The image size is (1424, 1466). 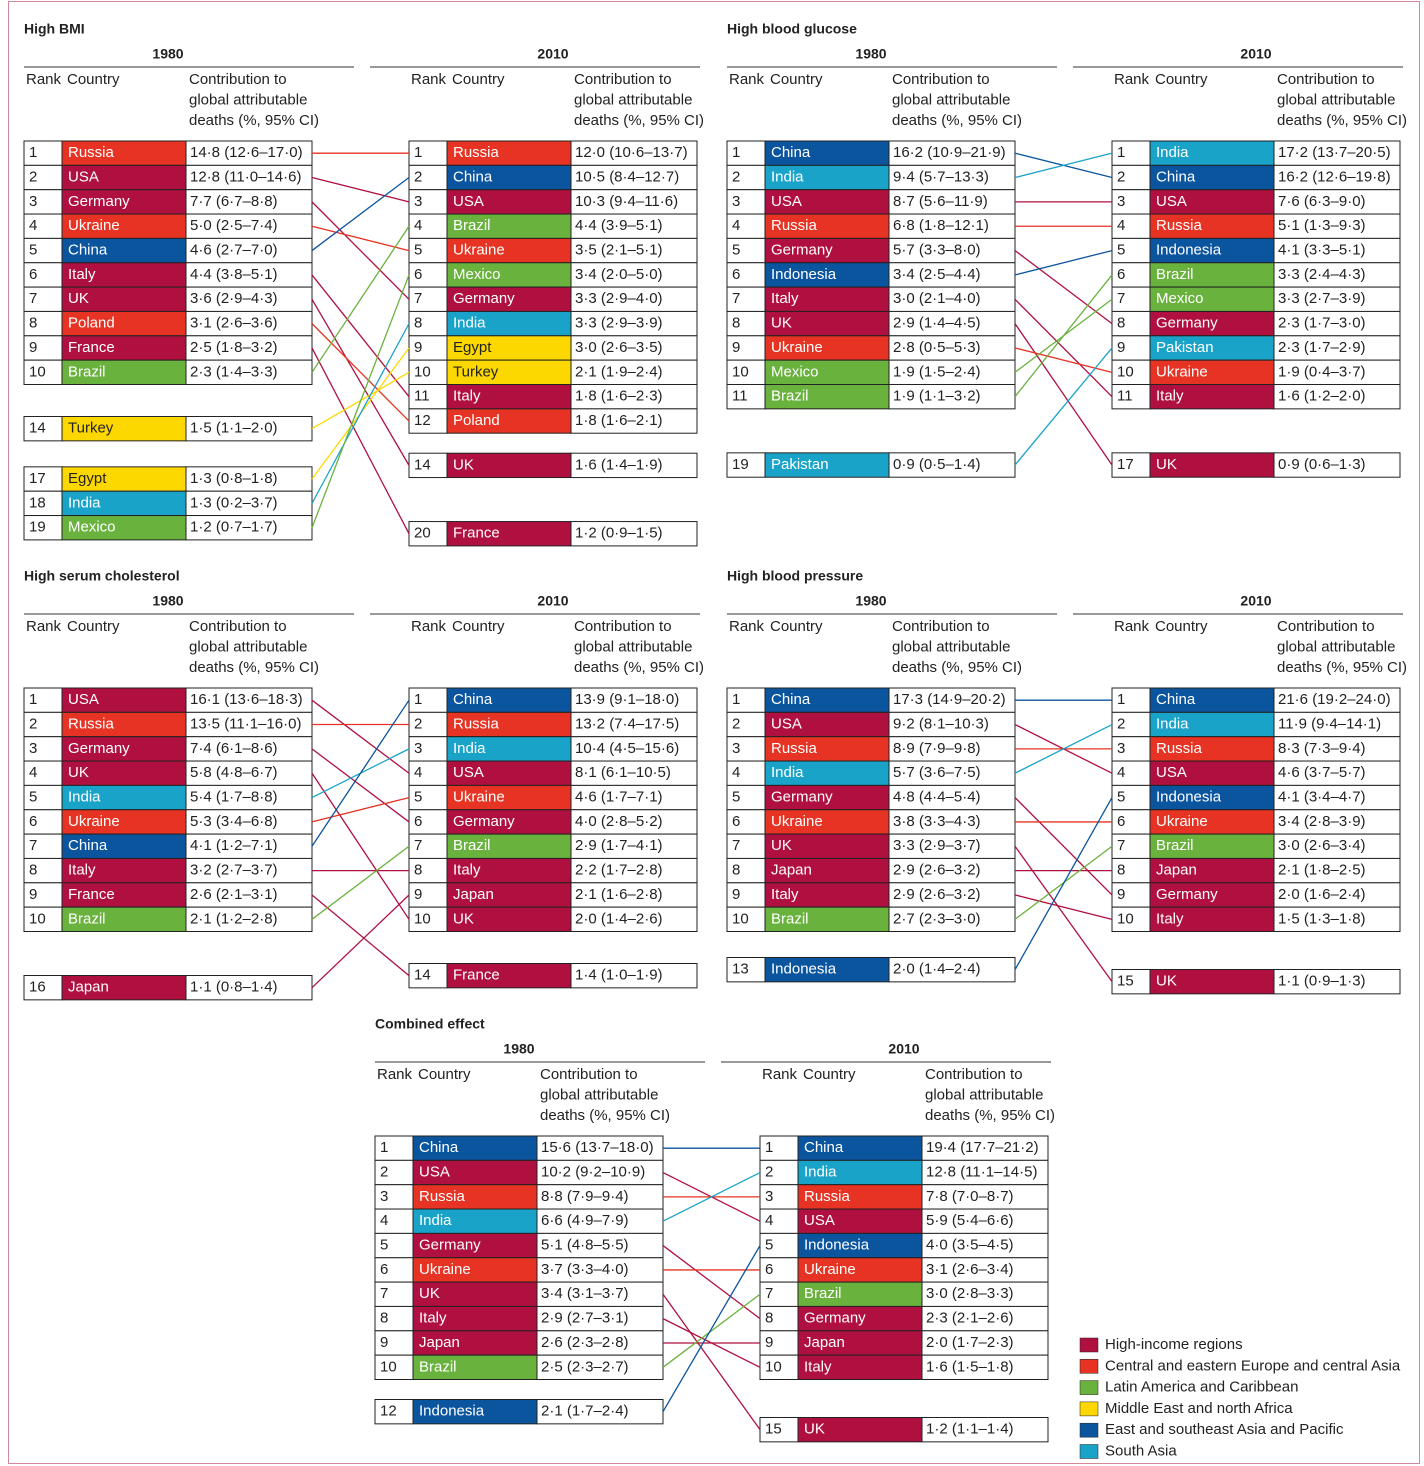 What do you see at coordinates (33, 748) in the screenshot?
I see `rank: 3` at bounding box center [33, 748].